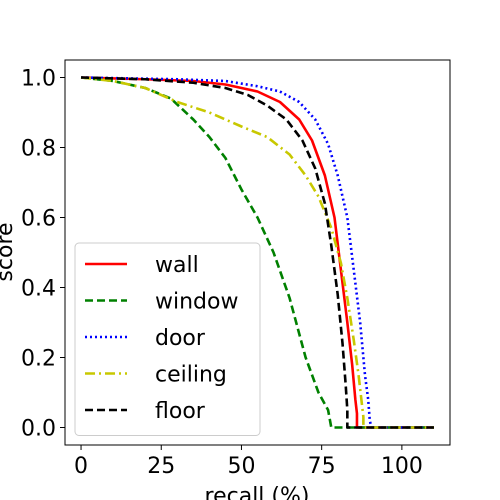 The width and height of the screenshot is (500, 500). Describe the element at coordinates (196, 302) in the screenshot. I see `legend-label-window: window` at that location.